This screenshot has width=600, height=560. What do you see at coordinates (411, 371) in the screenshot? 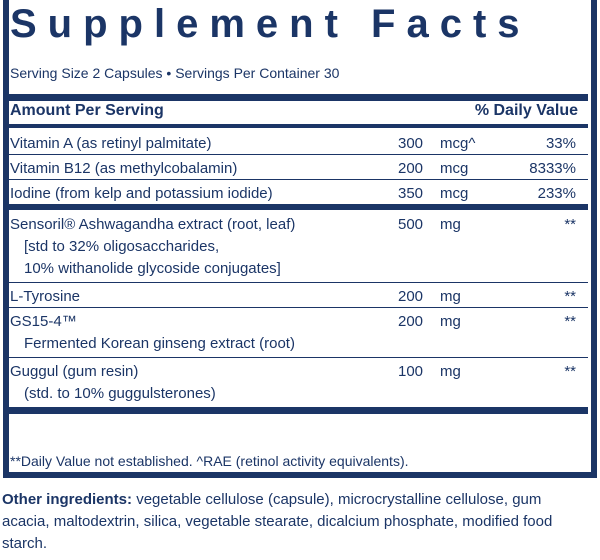
I see `amount: 100` at bounding box center [411, 371].